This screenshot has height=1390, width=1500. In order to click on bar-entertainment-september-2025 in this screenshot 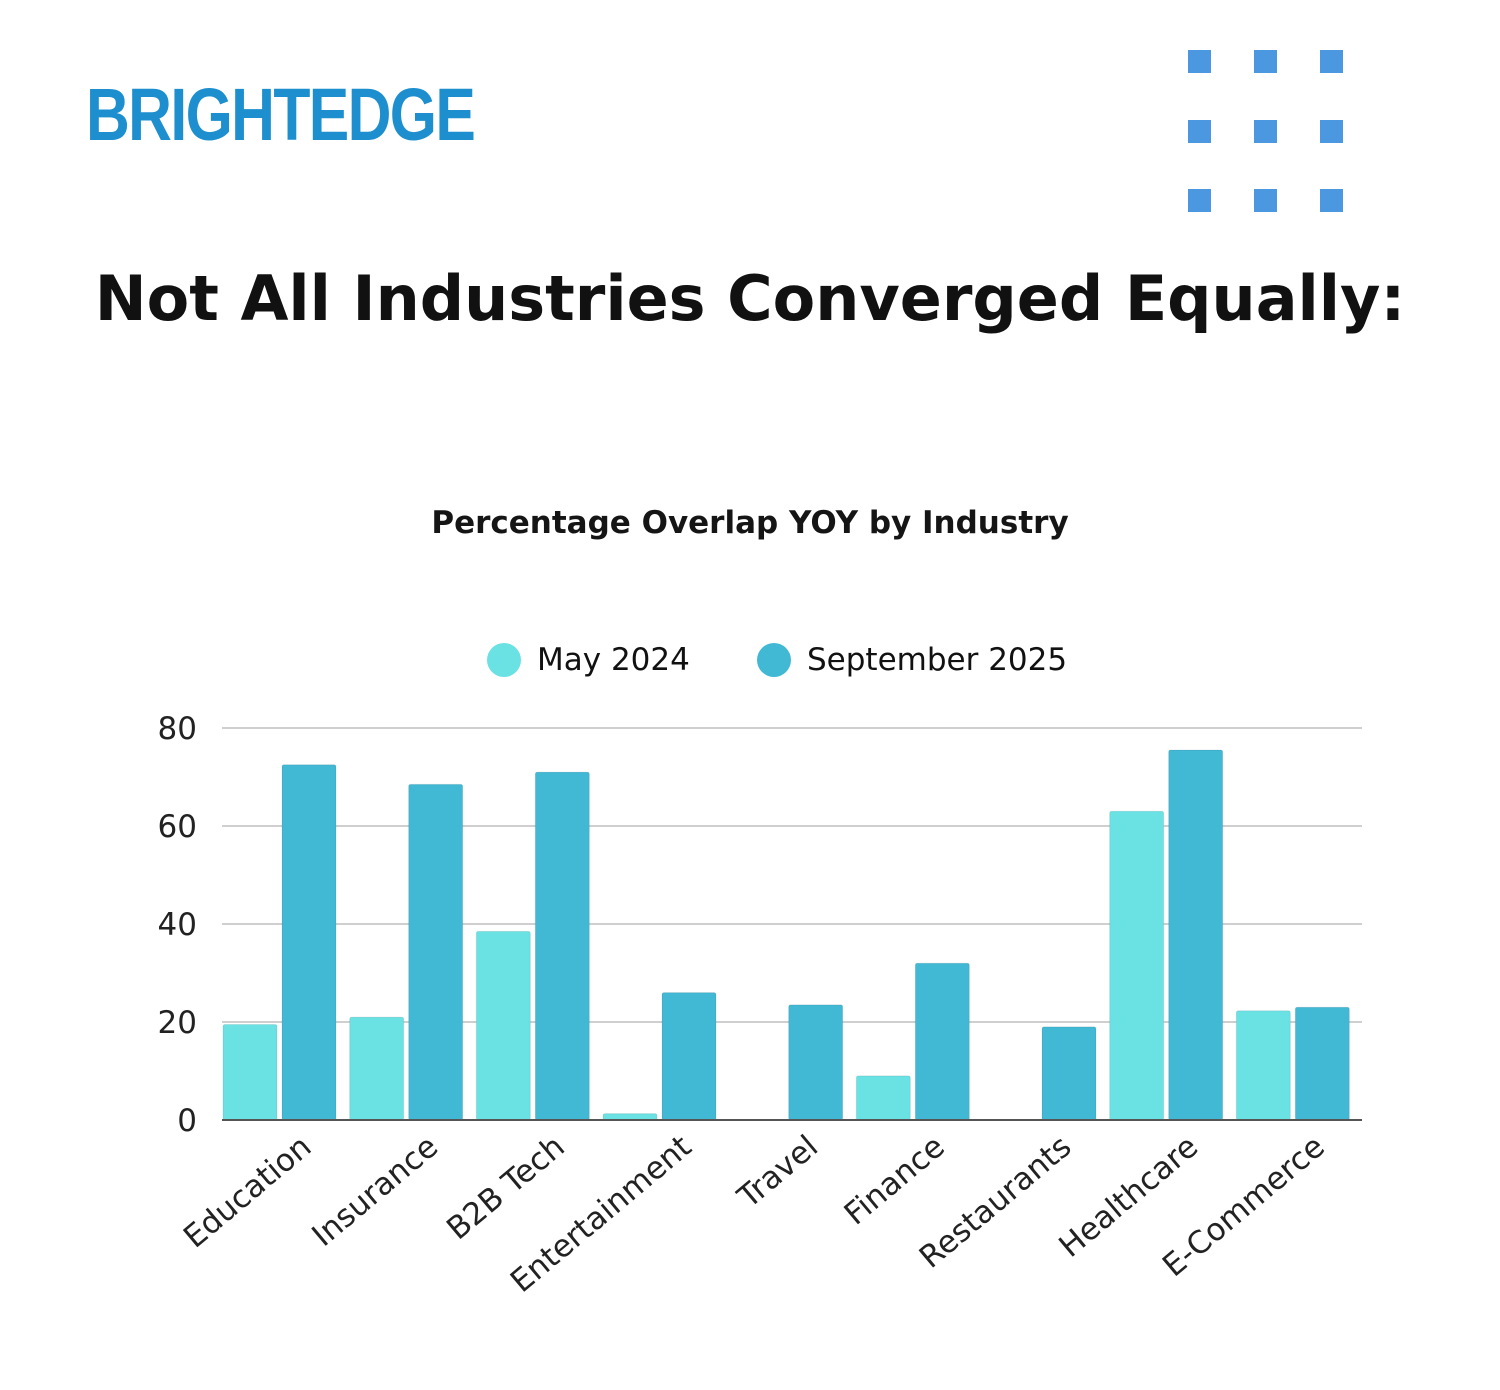, I will do `click(689, 1056)`.